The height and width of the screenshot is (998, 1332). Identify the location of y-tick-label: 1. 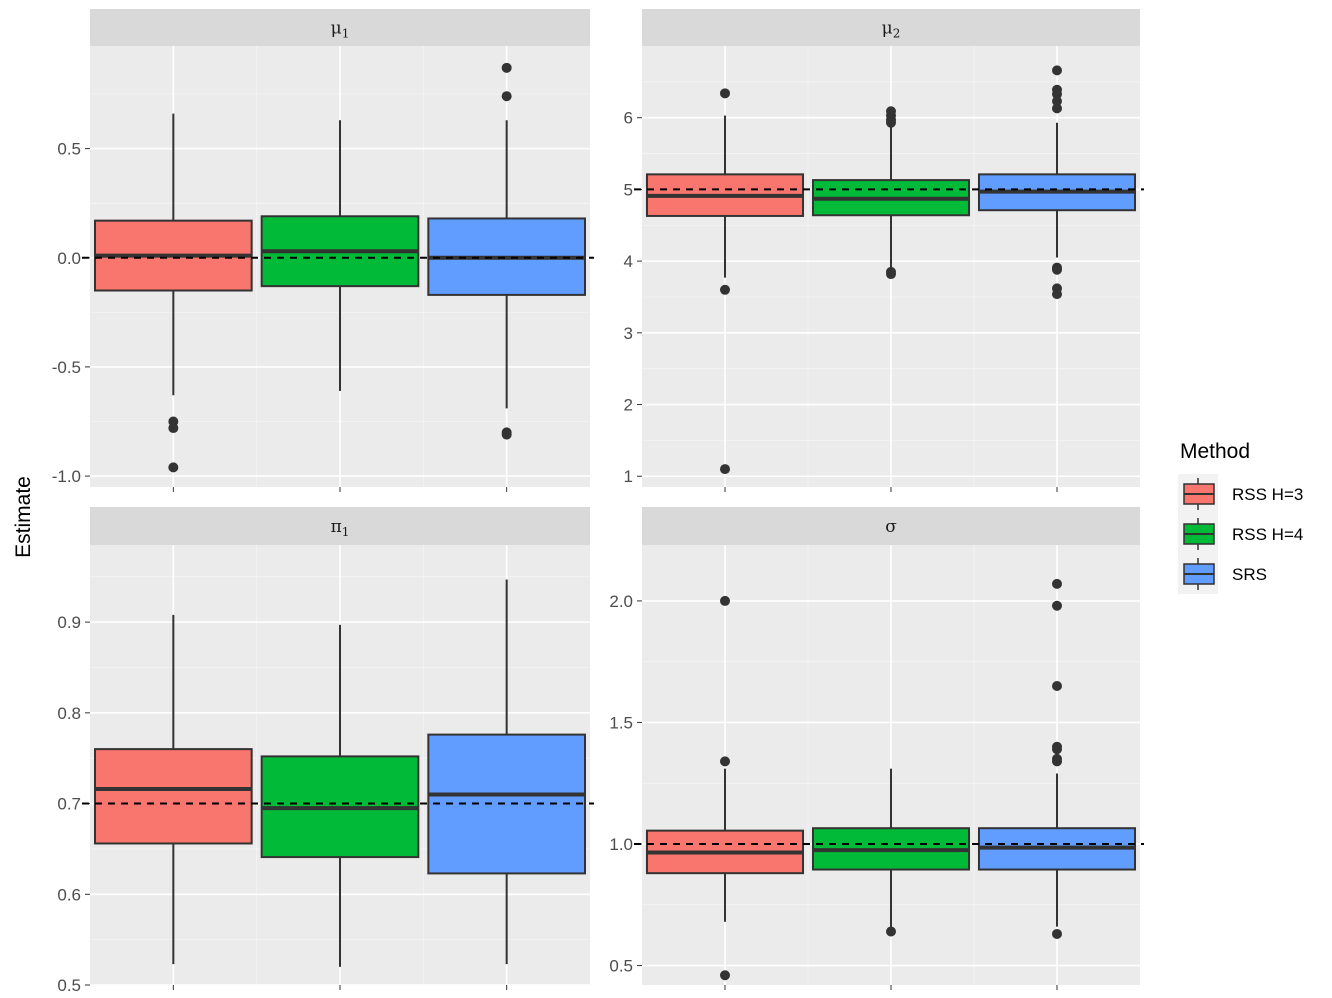
(628, 476).